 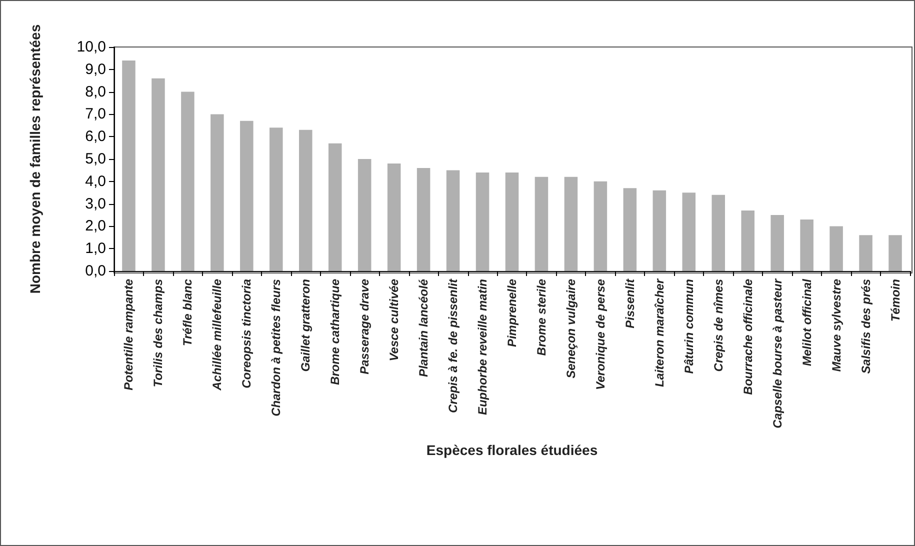 What do you see at coordinates (718, 325) in the screenshot?
I see `x-tick-label: Crepis de nîmes` at bounding box center [718, 325].